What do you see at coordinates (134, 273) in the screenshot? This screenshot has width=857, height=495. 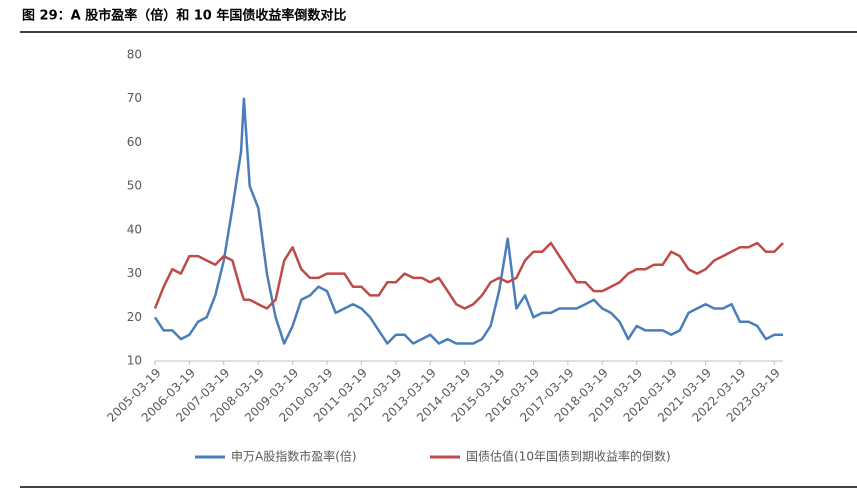 I see `y-tick-label: 30` at bounding box center [134, 273].